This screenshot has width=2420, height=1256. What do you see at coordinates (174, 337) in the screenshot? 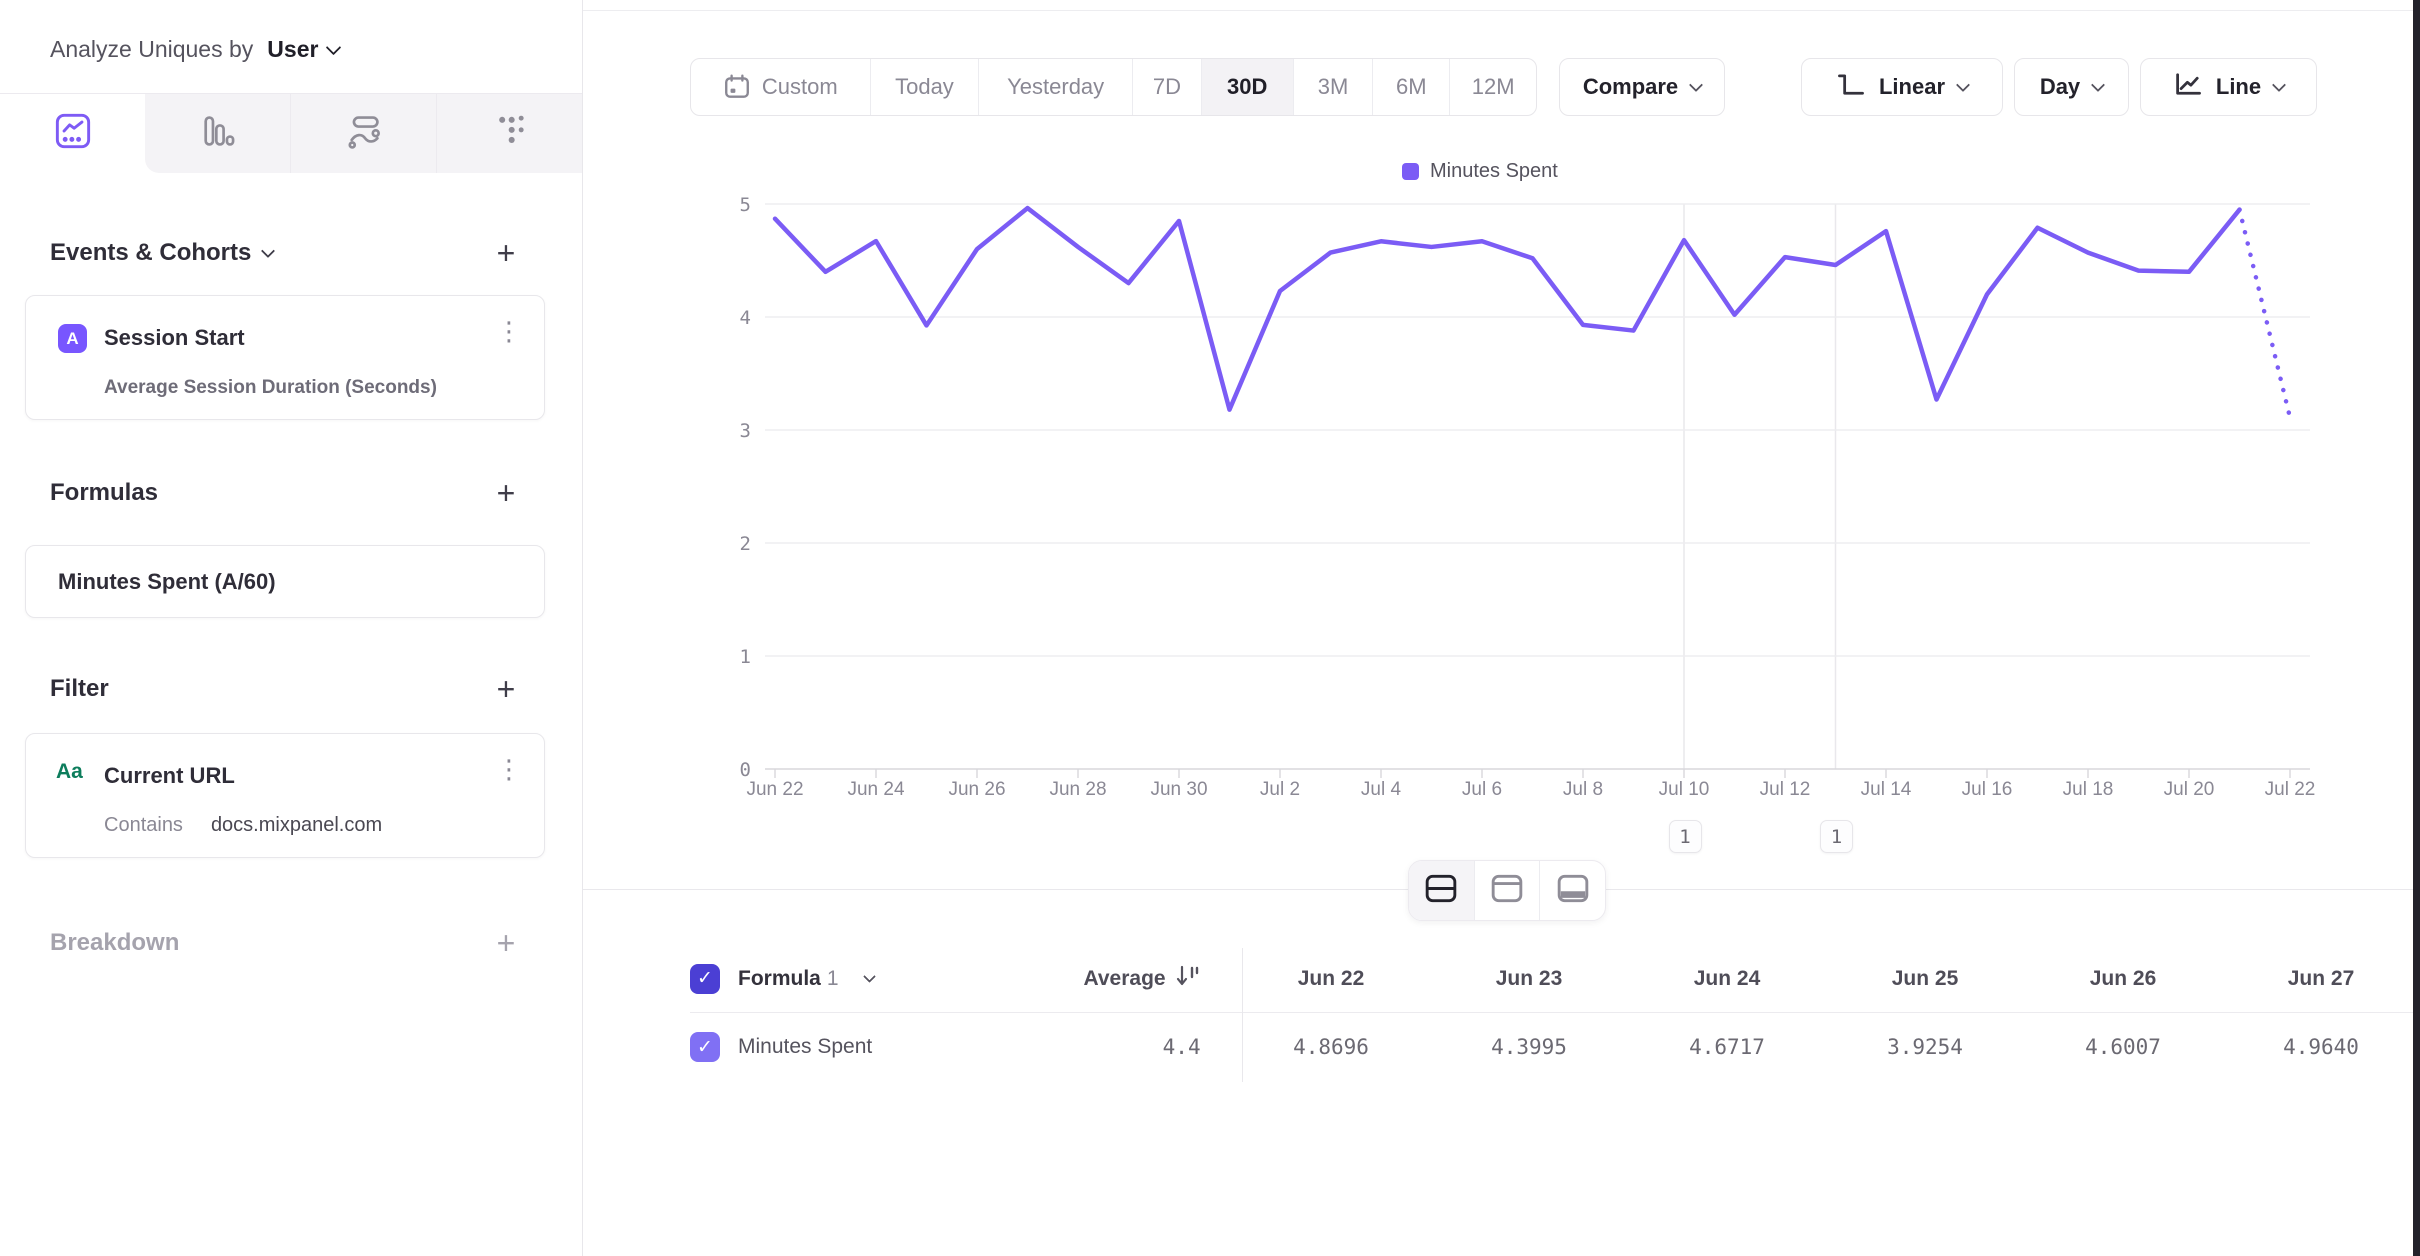
I see `event-title: Session Start` at bounding box center [174, 337].